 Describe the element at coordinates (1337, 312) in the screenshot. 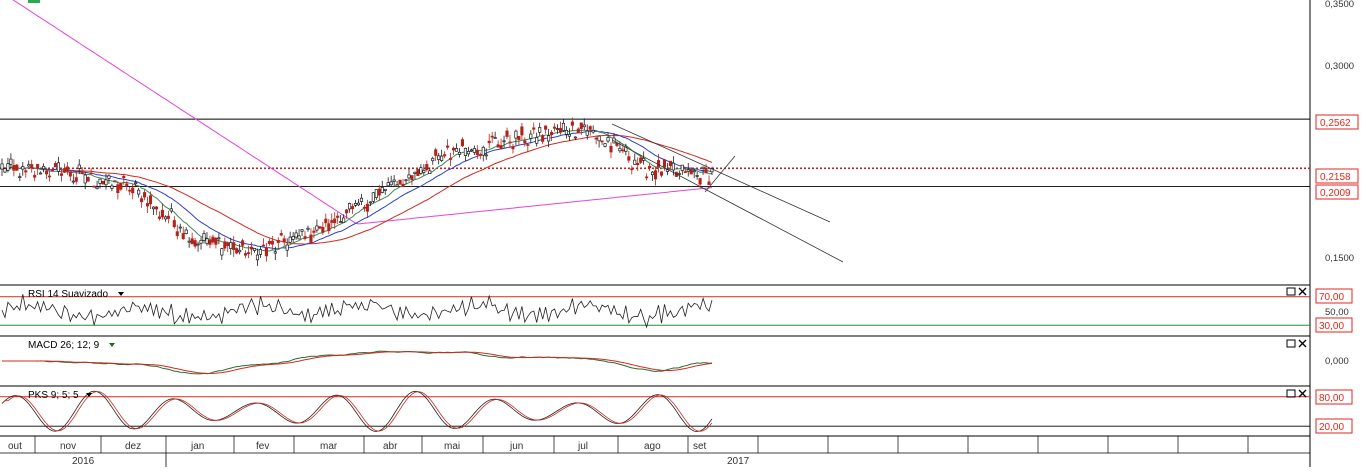

I see `rsi-level-50: 50,00` at that location.